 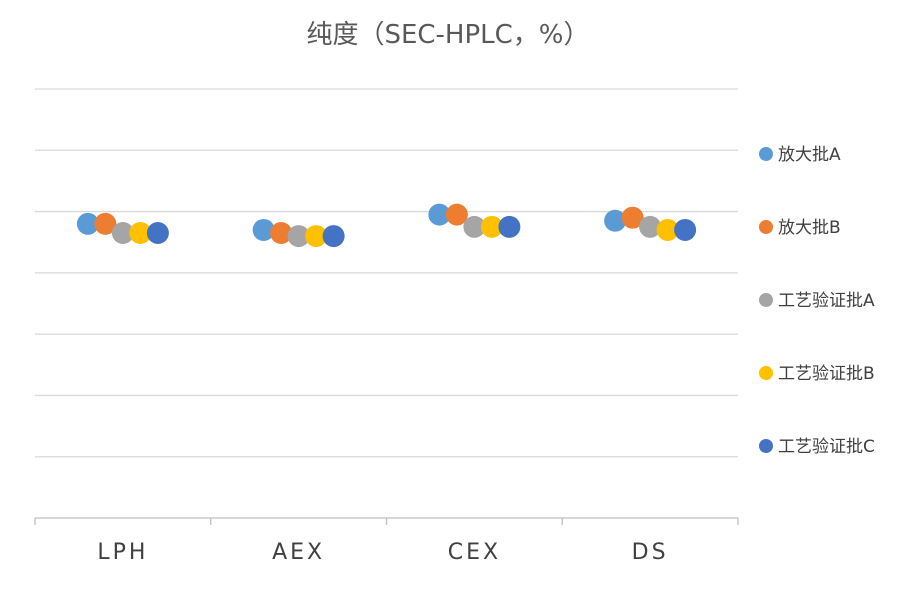 What do you see at coordinates (439, 214) in the screenshot?
I see `point-series-0-cex` at bounding box center [439, 214].